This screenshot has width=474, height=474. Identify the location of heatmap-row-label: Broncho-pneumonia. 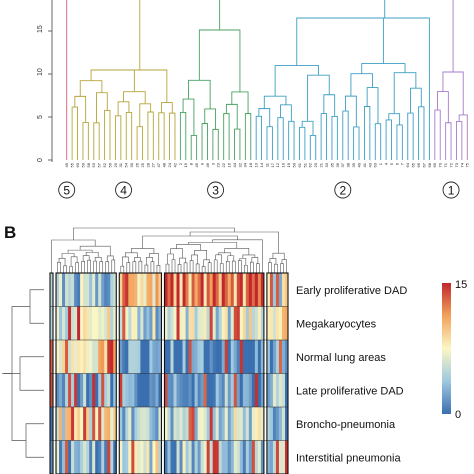
(346, 425).